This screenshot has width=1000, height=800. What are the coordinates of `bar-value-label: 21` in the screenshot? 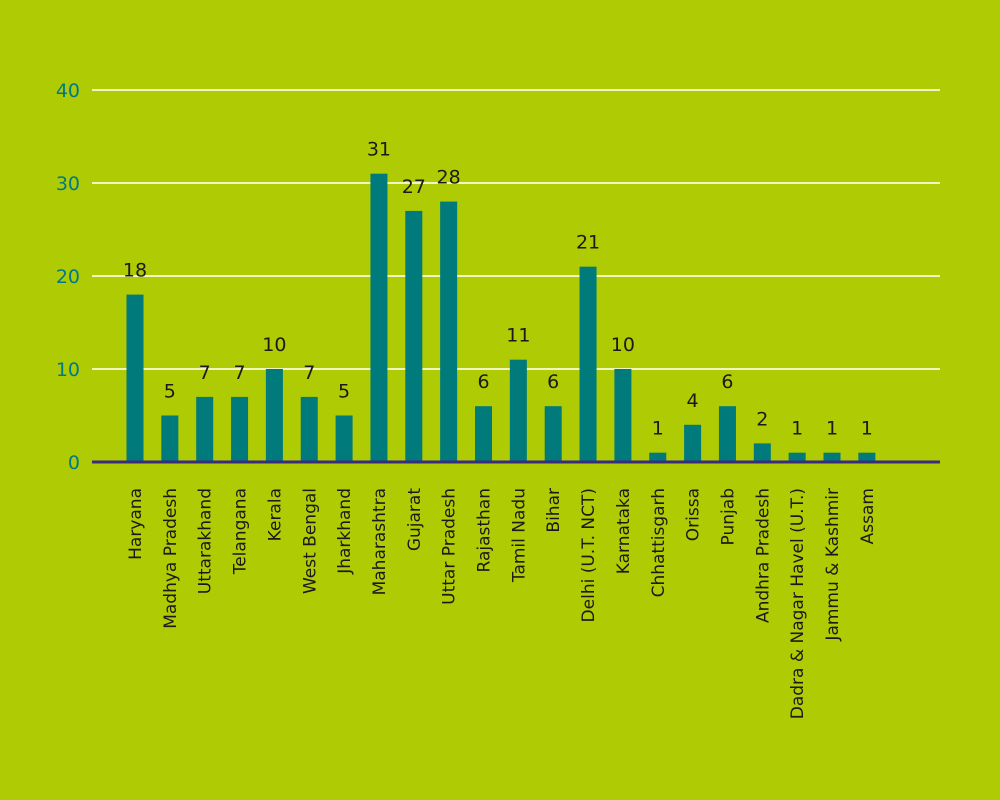 It's located at (588, 243).